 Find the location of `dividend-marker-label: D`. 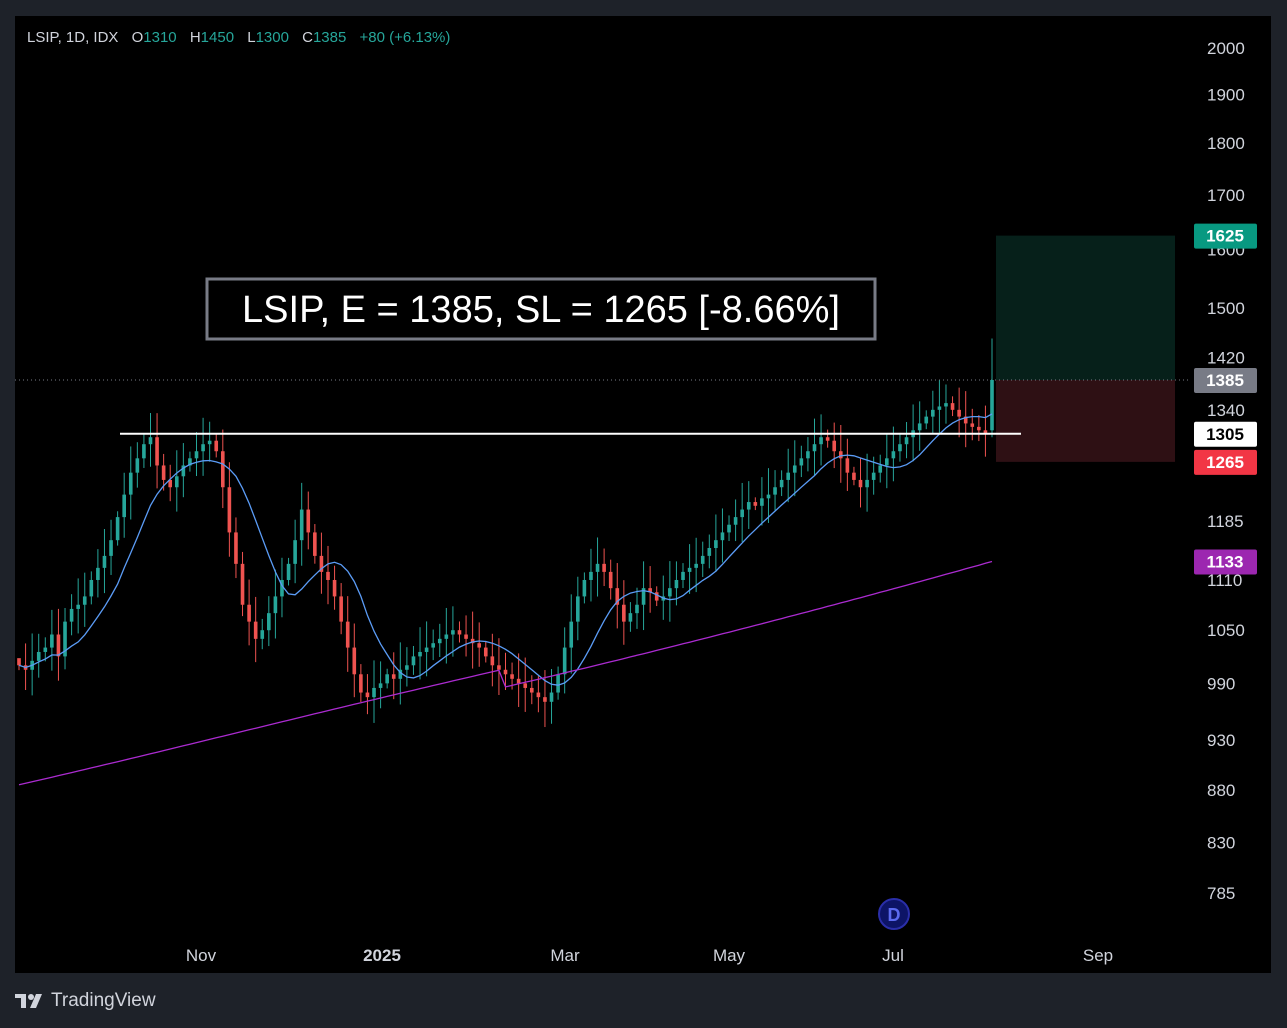

dividend-marker-label: D is located at coordinates (894, 915).